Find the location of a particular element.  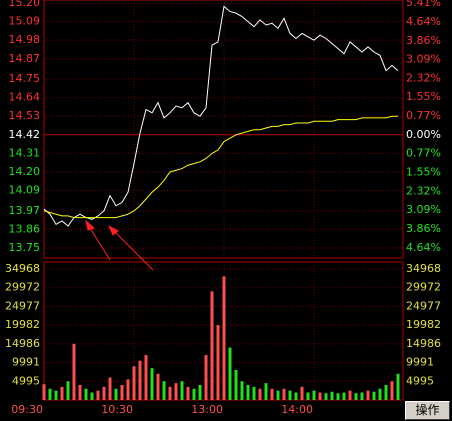

y-tick-label: 14.64 is located at coordinates (25, 97).